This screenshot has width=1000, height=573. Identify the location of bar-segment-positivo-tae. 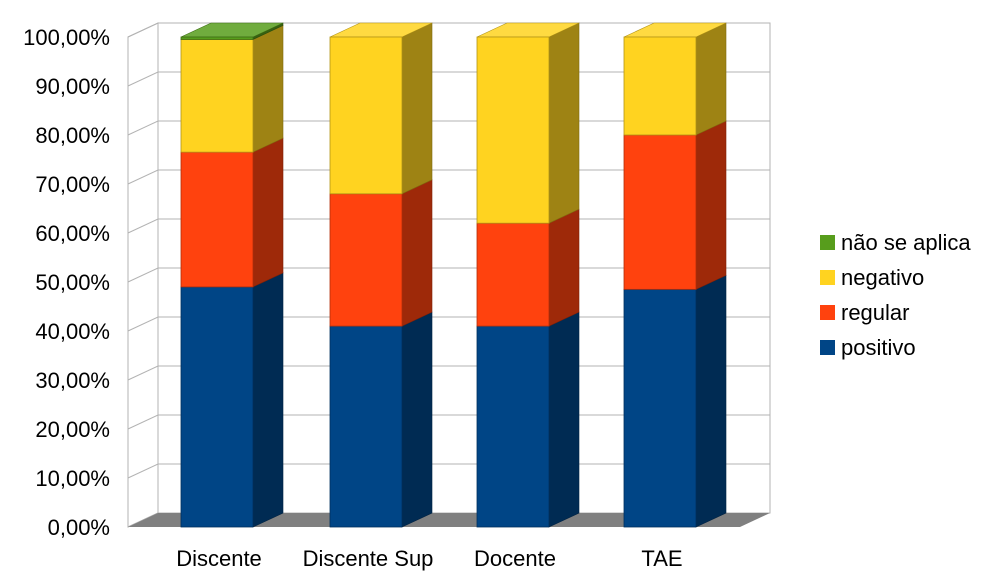
(675, 401).